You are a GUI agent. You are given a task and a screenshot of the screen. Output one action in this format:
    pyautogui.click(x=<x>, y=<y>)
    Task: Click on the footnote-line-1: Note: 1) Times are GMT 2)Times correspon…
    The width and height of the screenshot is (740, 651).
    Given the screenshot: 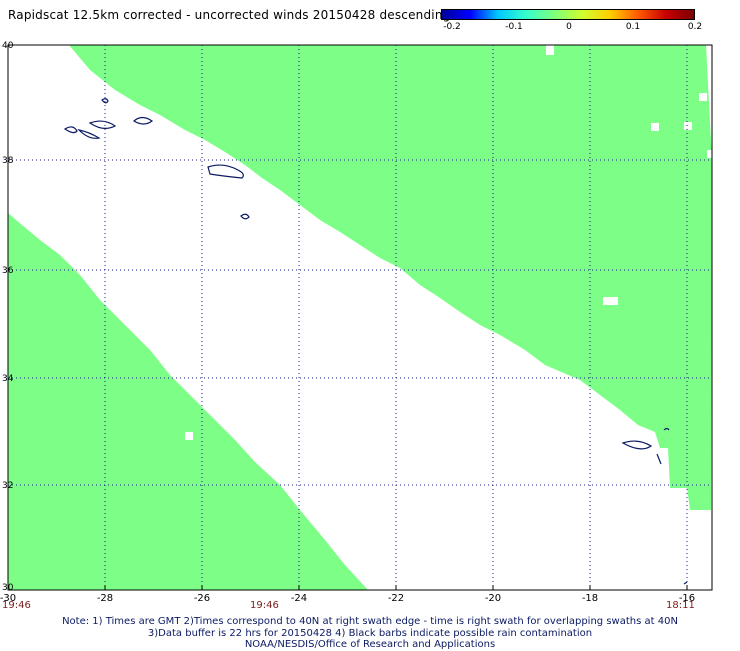 What is the action you would take?
    pyautogui.click(x=370, y=621)
    